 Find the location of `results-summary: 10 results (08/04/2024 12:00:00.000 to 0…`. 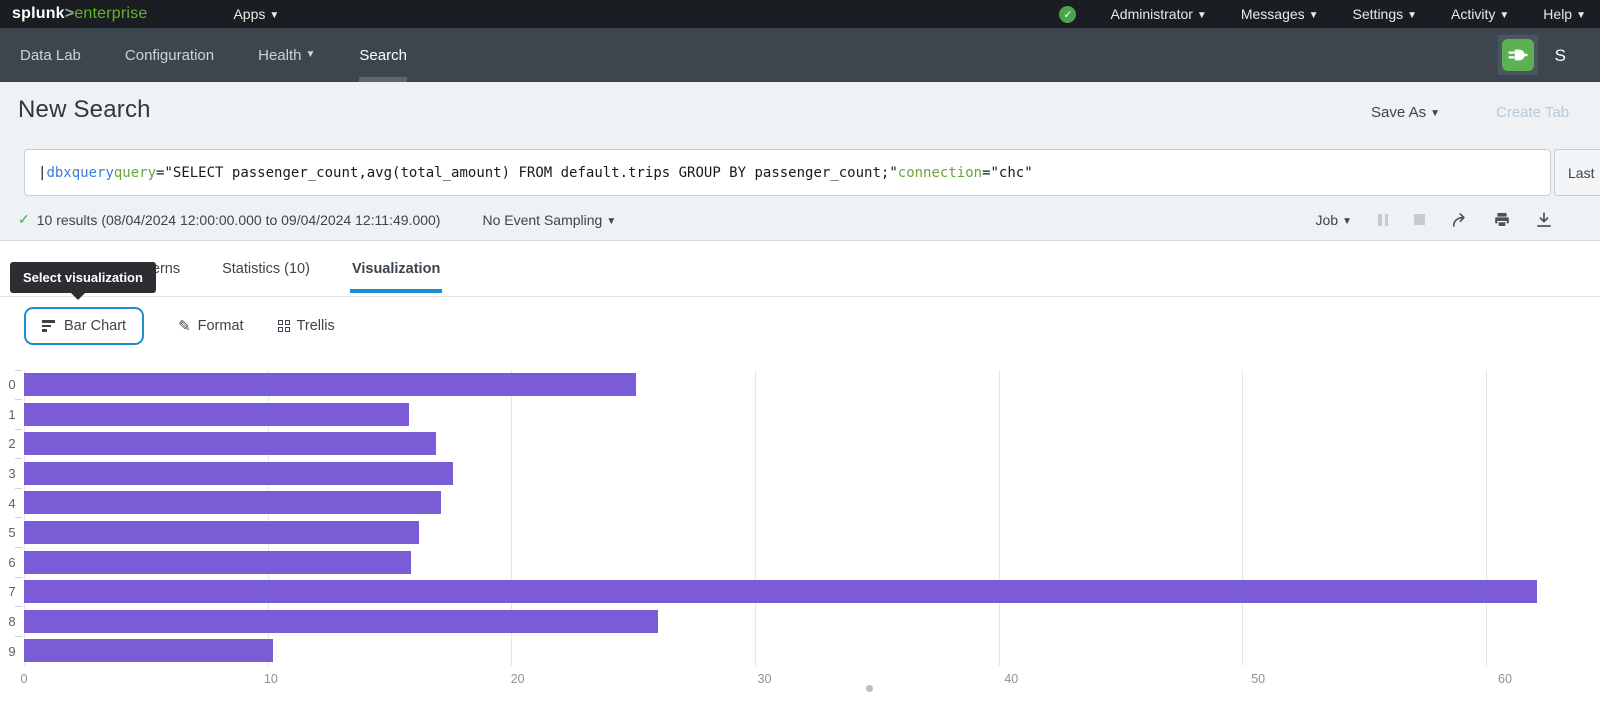

results-summary: 10 results (08/04/2024 12:00:00.000 to 0… is located at coordinates (238, 219).